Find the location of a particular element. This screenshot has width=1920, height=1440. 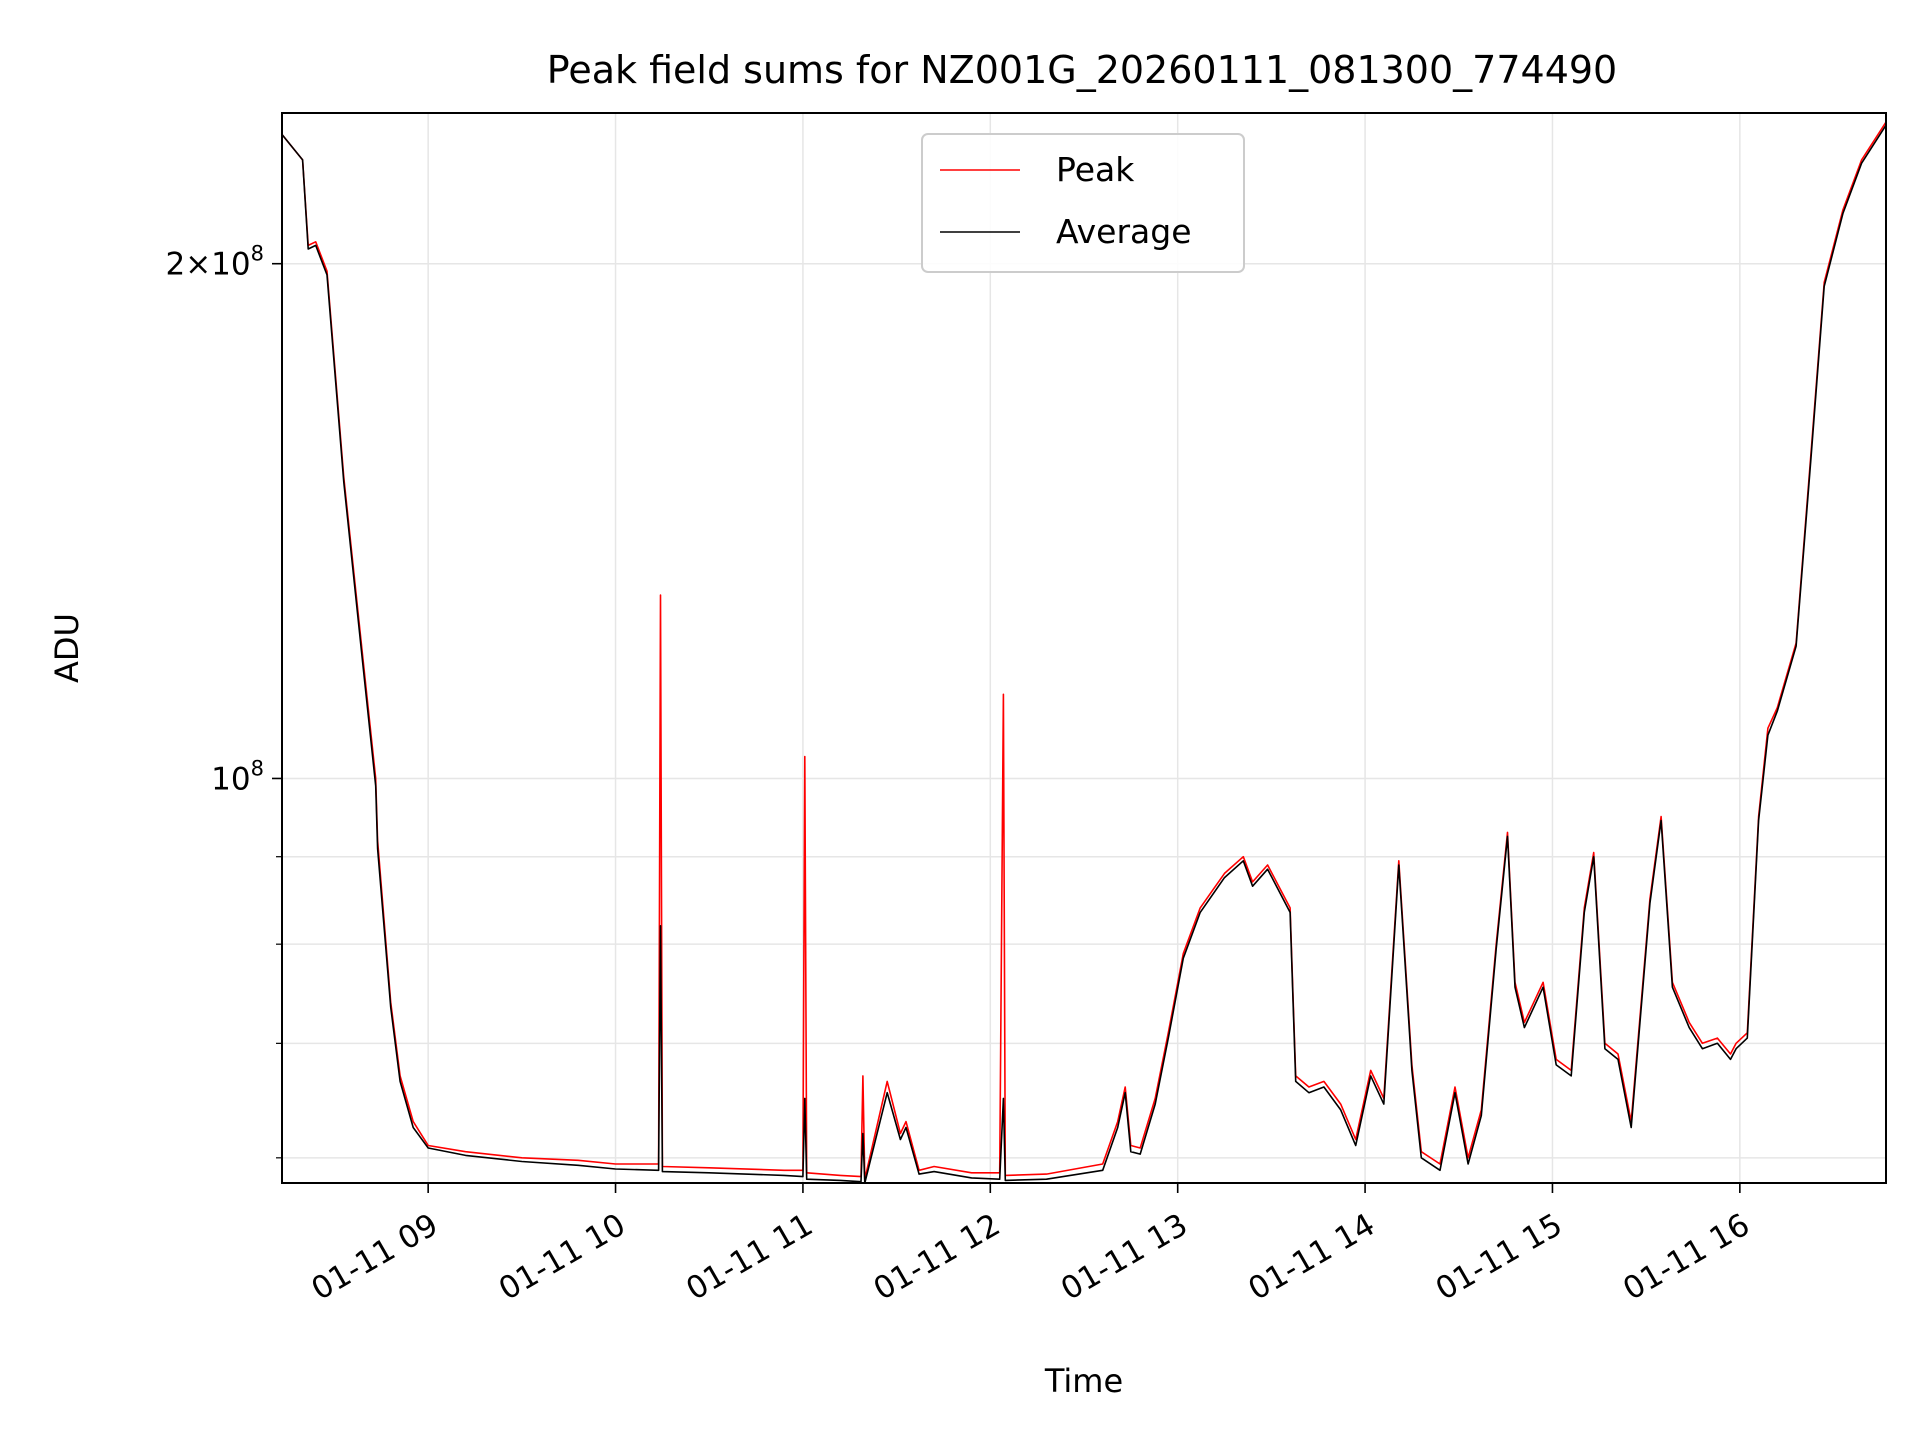

legend-label-average: Average is located at coordinates (1124, 231).